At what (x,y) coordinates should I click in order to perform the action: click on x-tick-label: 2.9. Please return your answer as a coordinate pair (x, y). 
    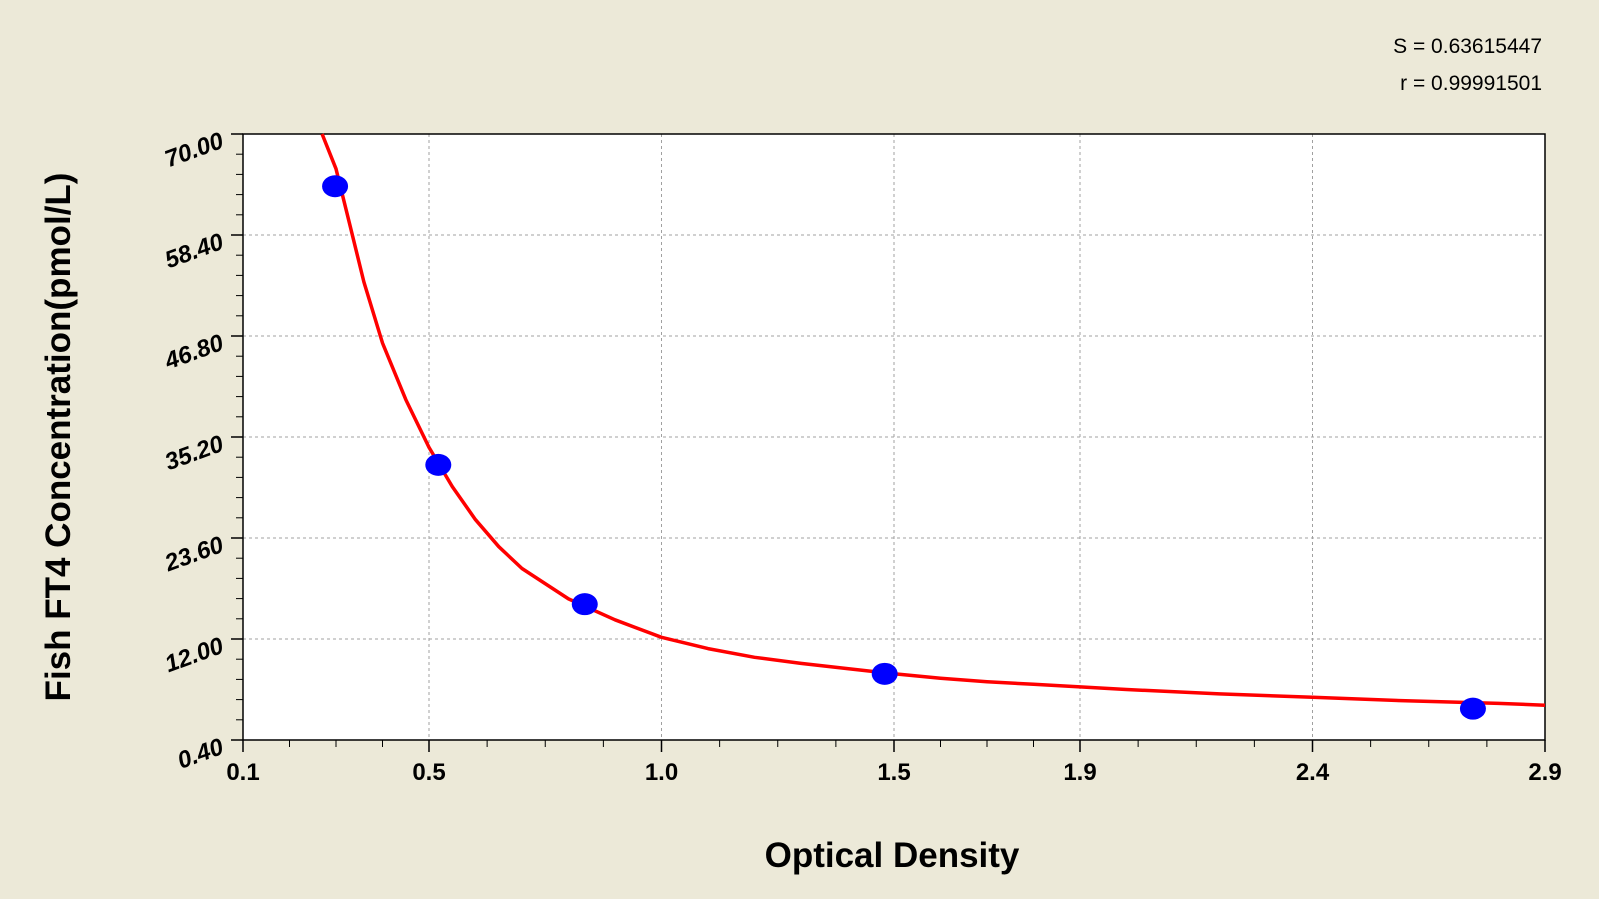
    Looking at the image, I should click on (1544, 772).